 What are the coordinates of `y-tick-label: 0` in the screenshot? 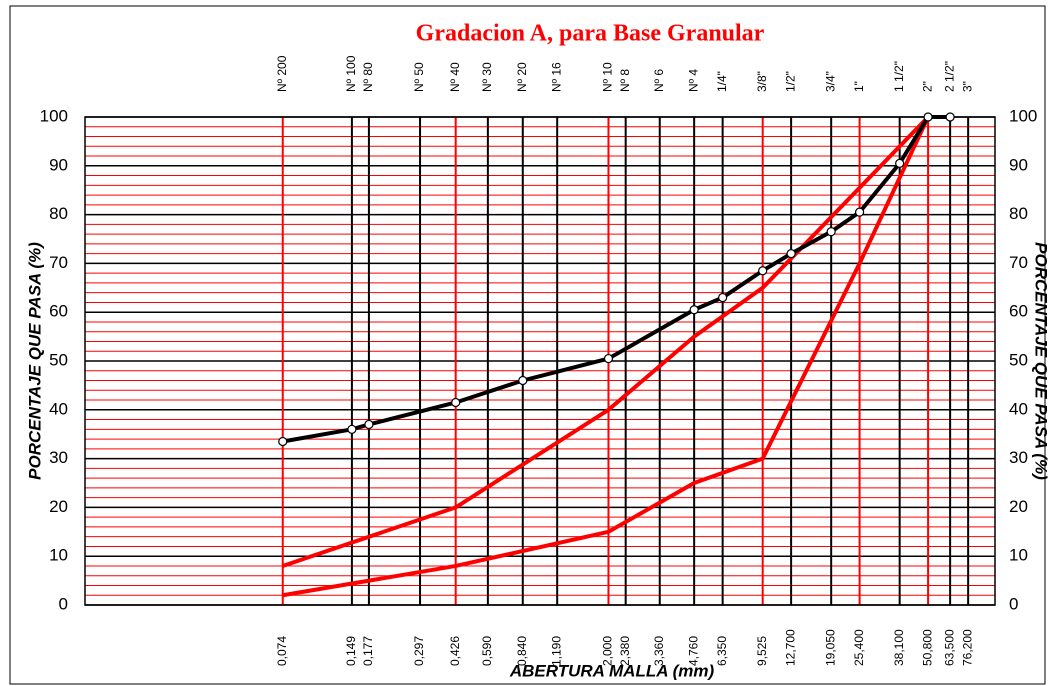 It's located at (63, 603).